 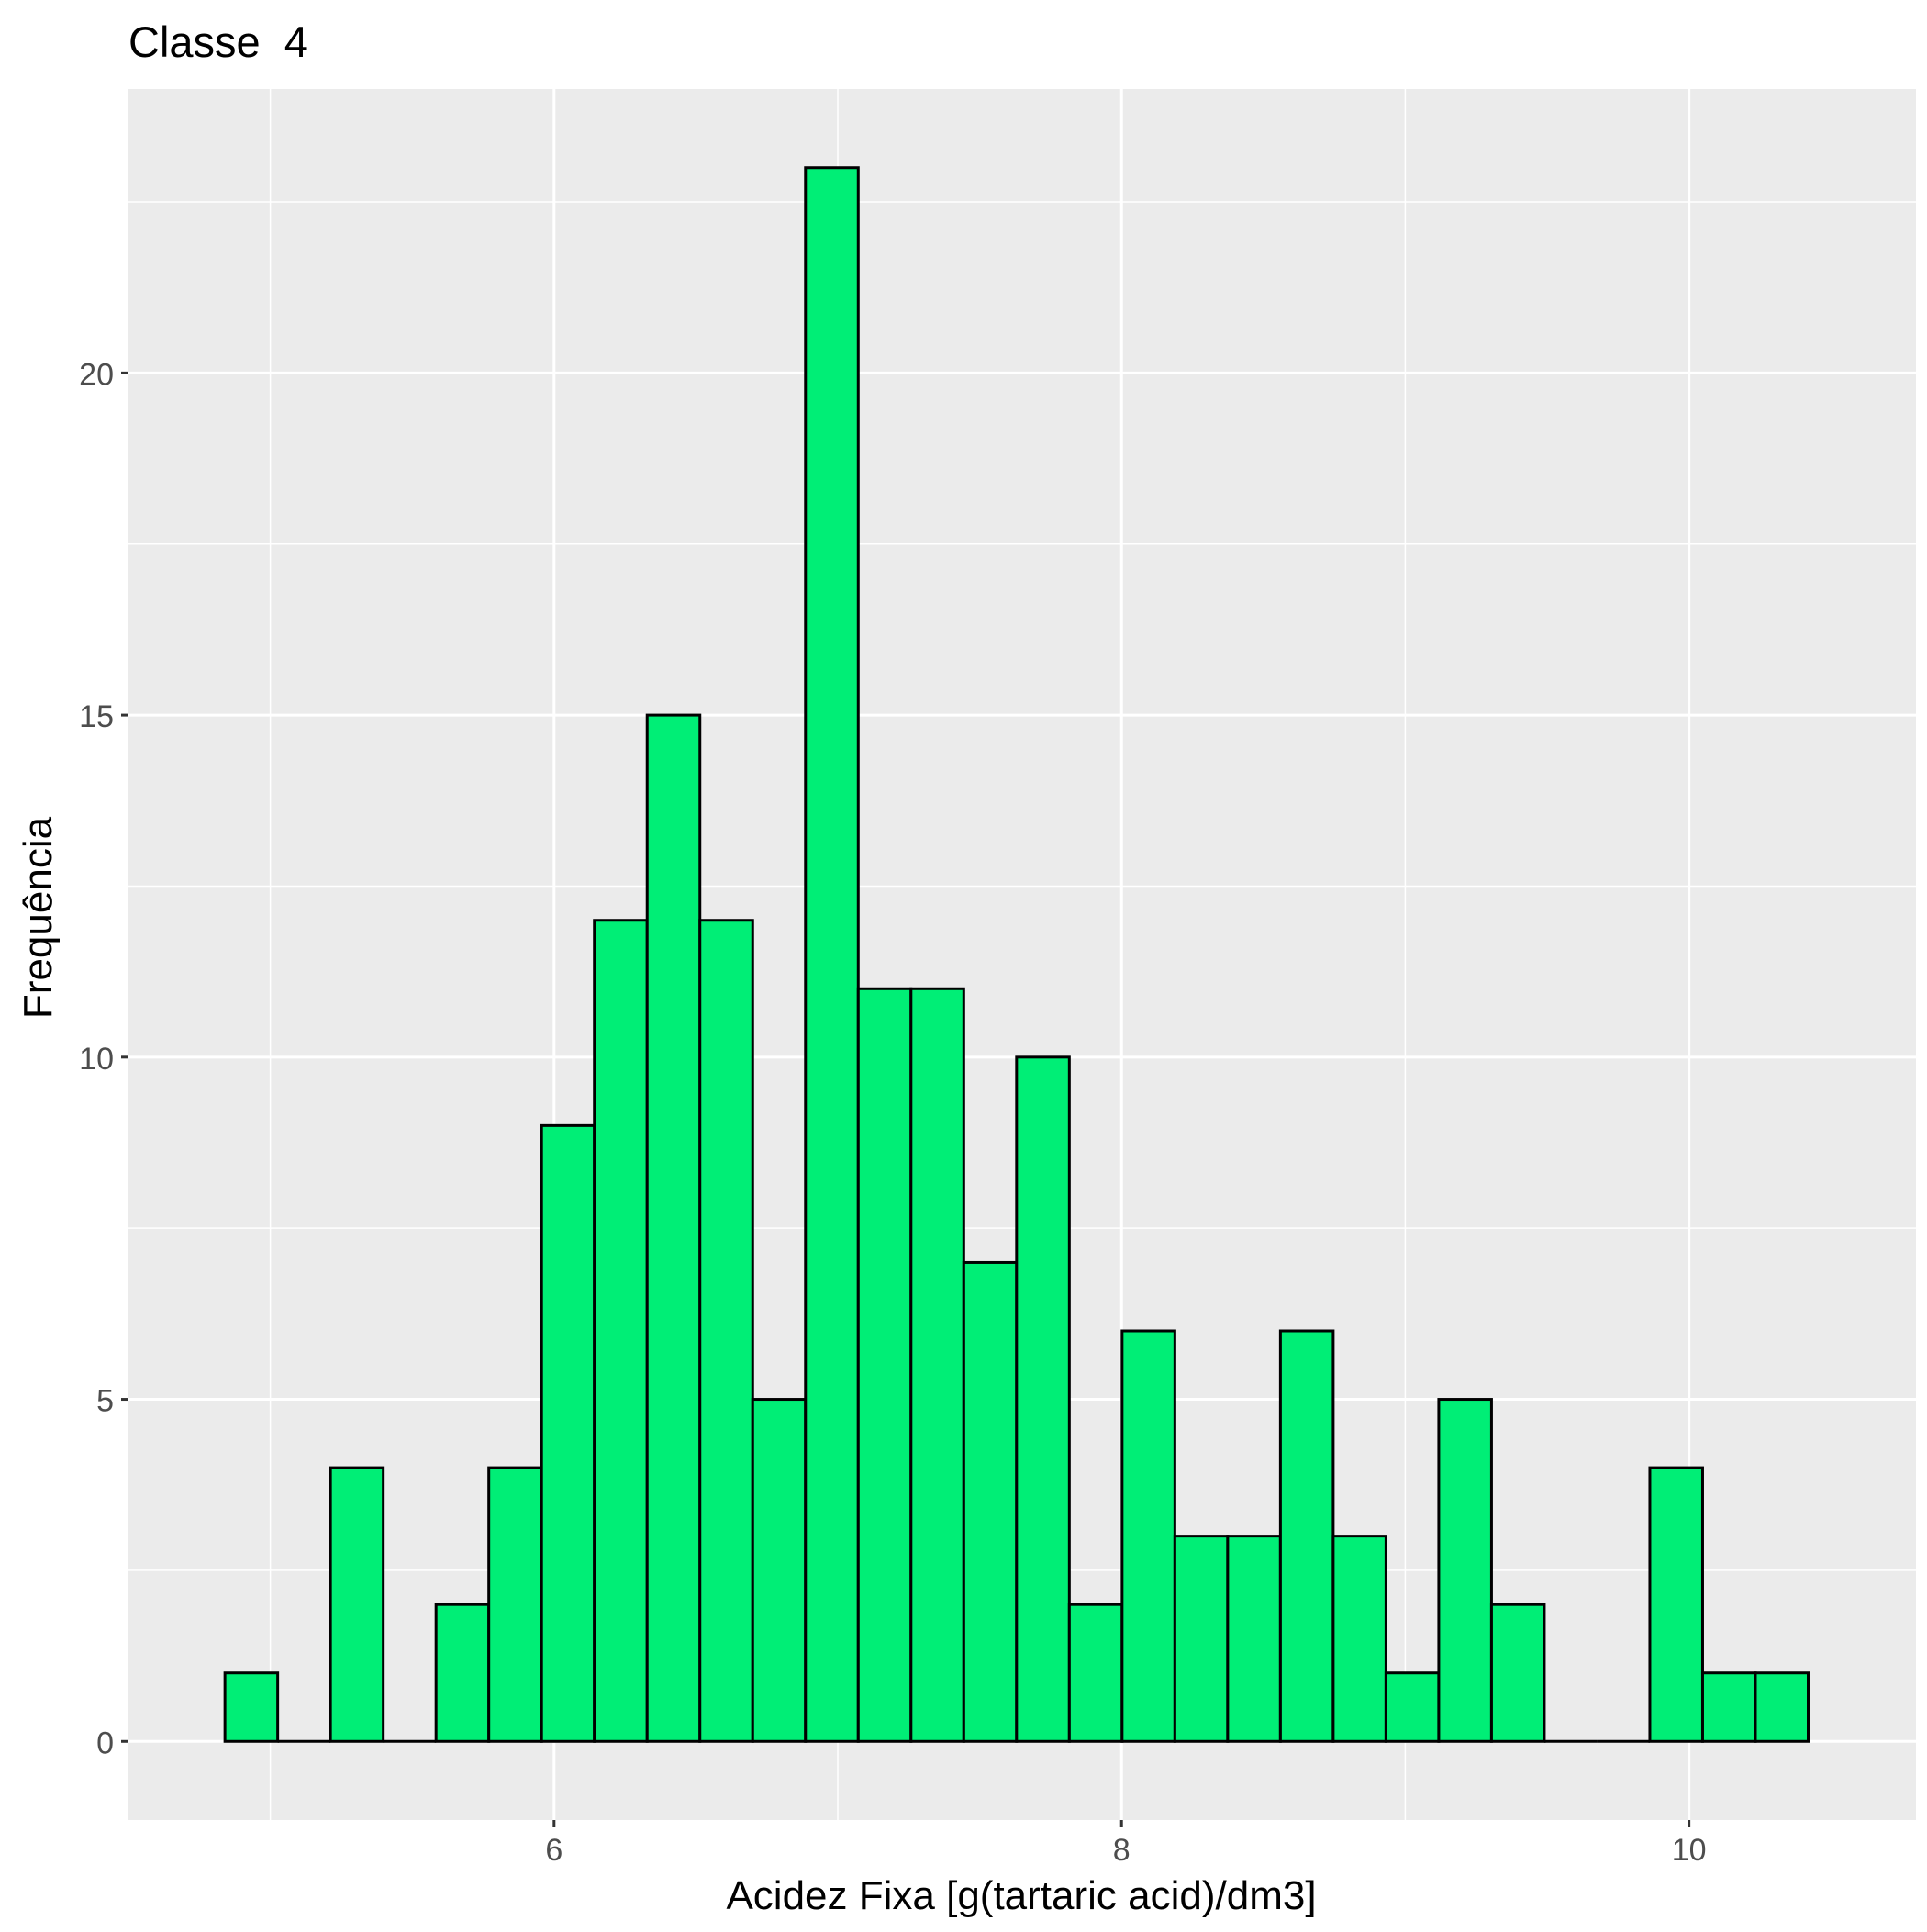 What do you see at coordinates (96, 716) in the screenshot?
I see `y-tick-label: 15` at bounding box center [96, 716].